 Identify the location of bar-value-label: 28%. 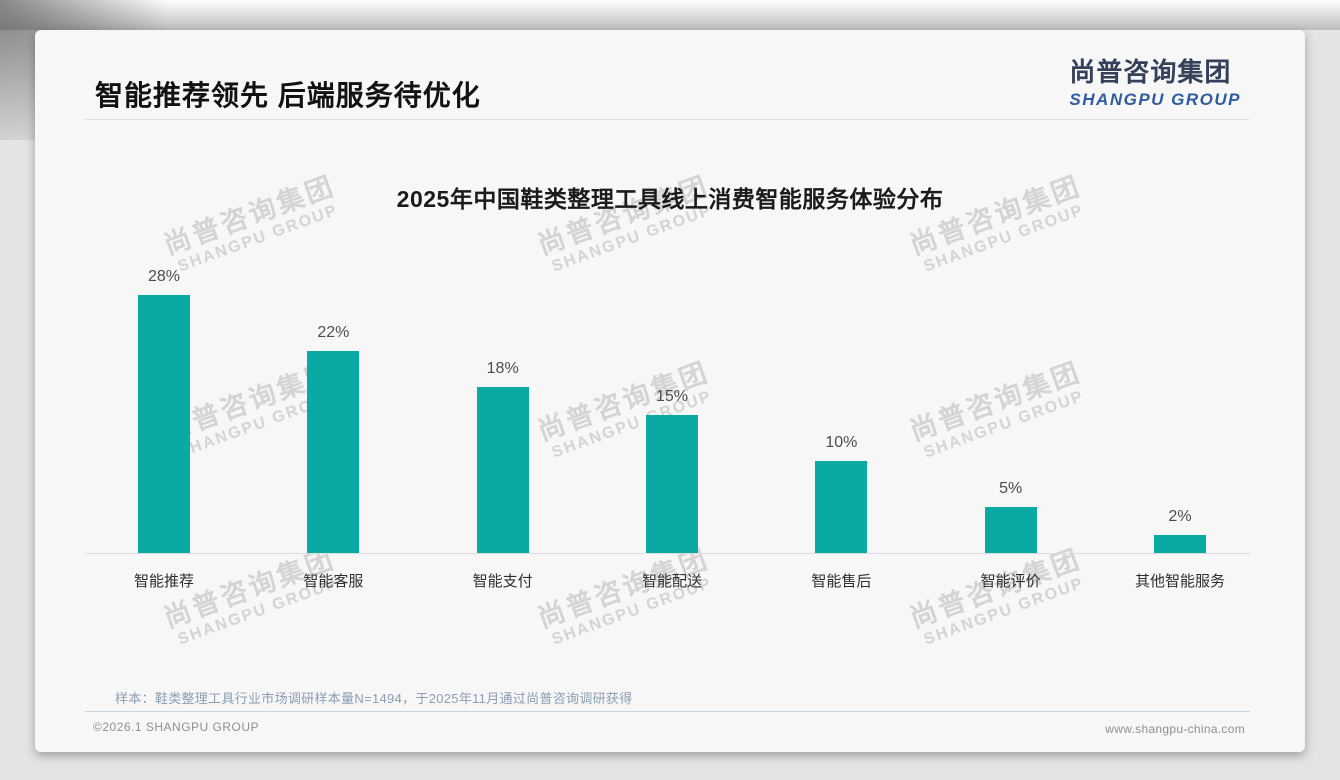
(164, 277).